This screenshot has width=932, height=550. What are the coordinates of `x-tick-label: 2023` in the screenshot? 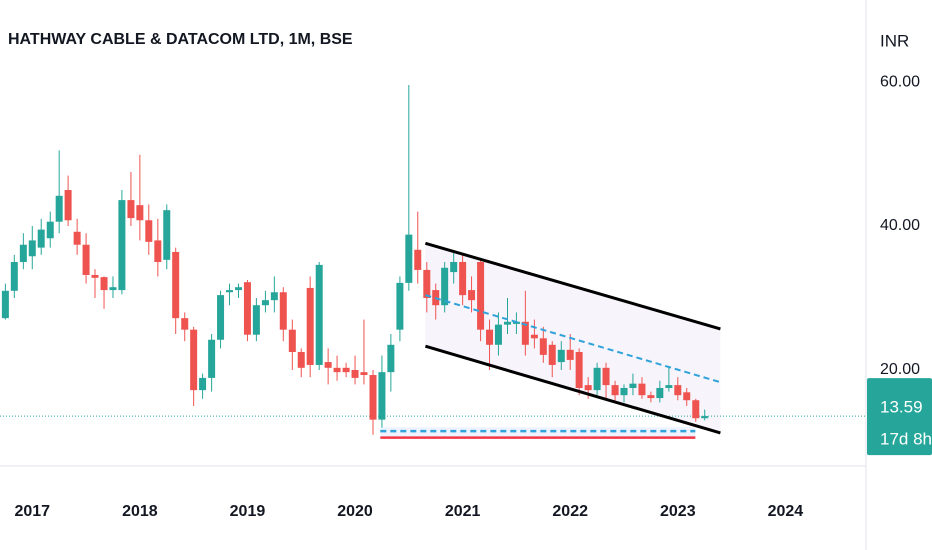 It's located at (678, 511).